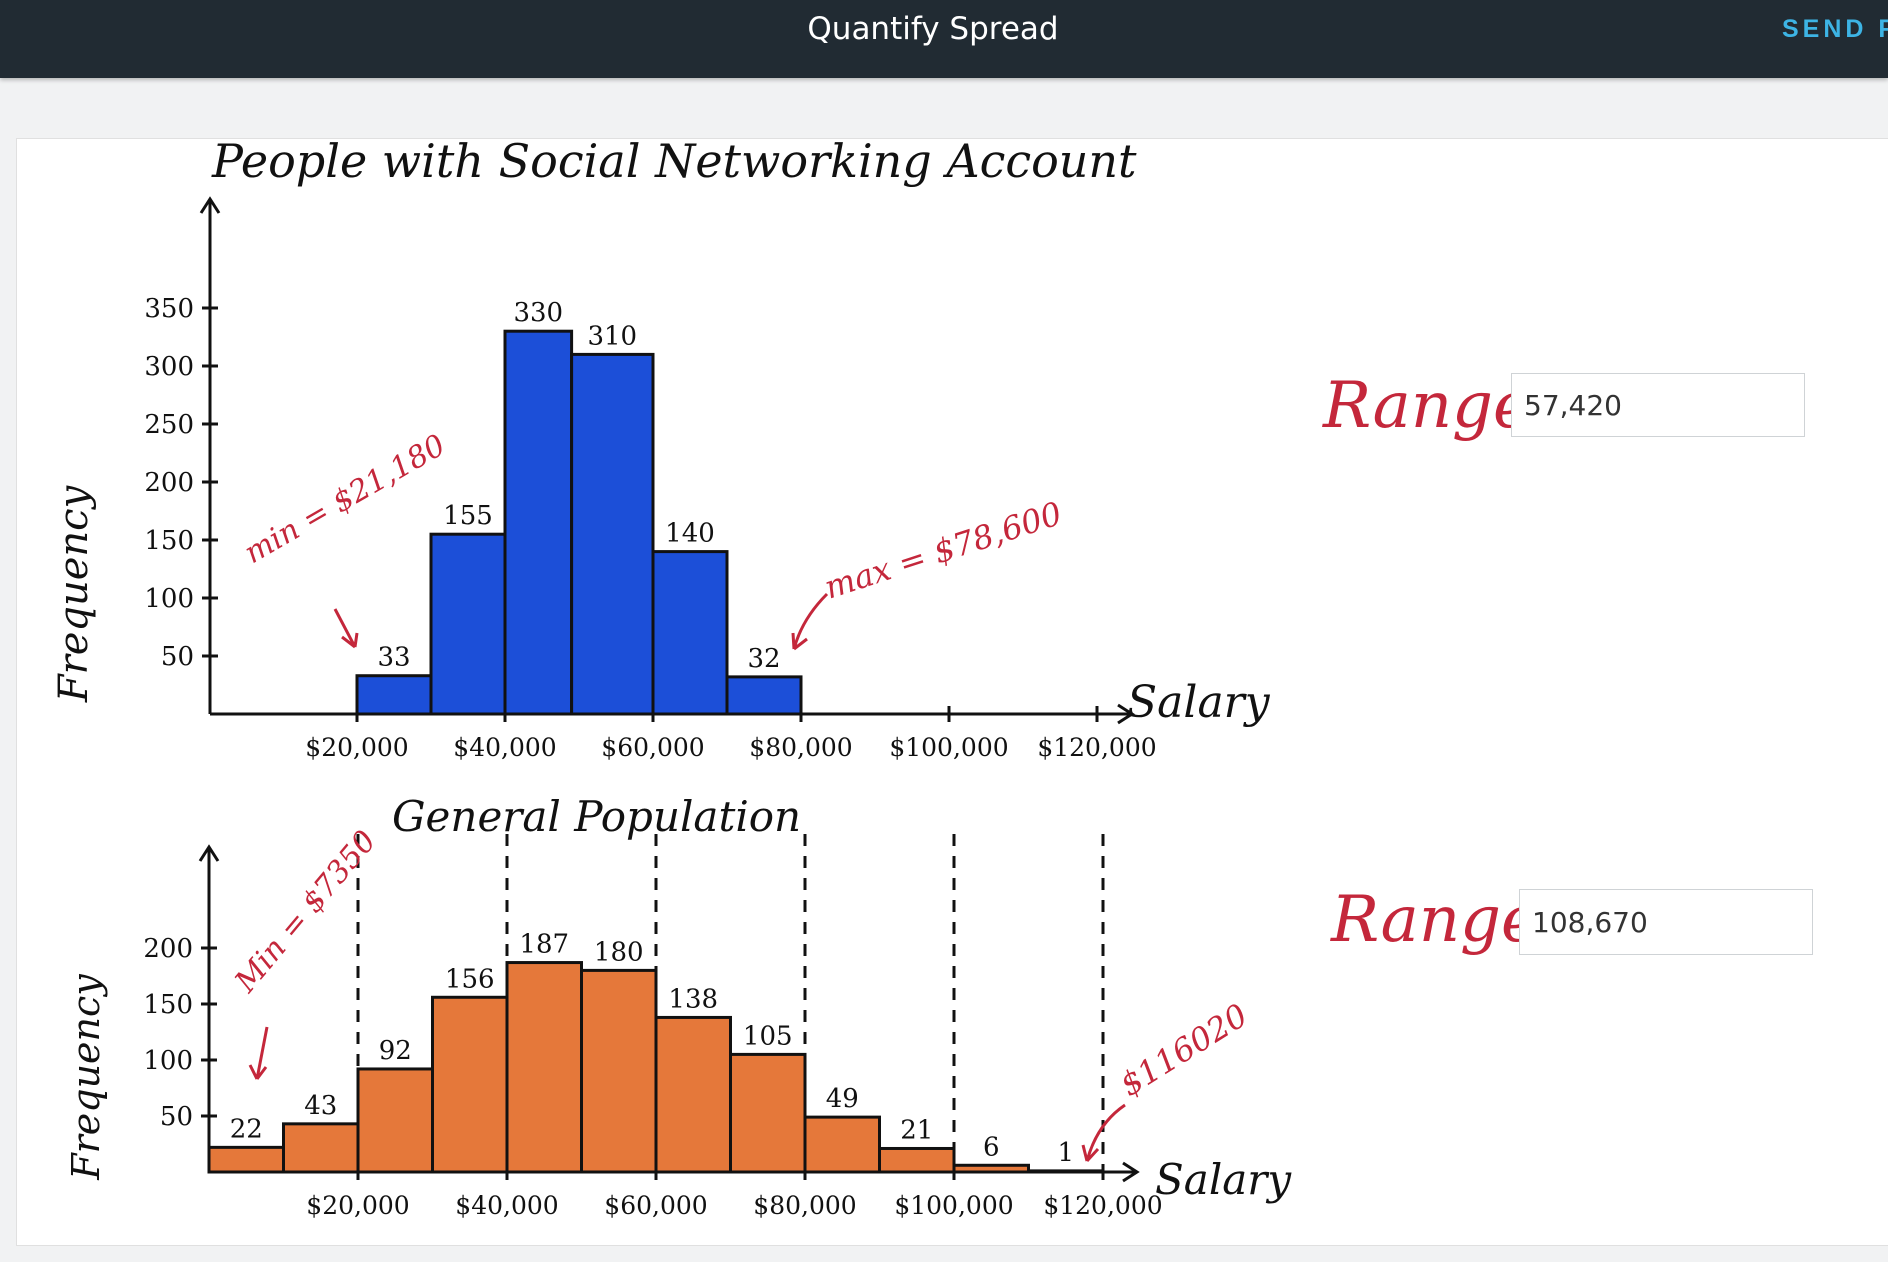 Image resolution: width=1888 pixels, height=1262 pixels. What do you see at coordinates (169, 367) in the screenshot?
I see `y-tick-label: 300` at bounding box center [169, 367].